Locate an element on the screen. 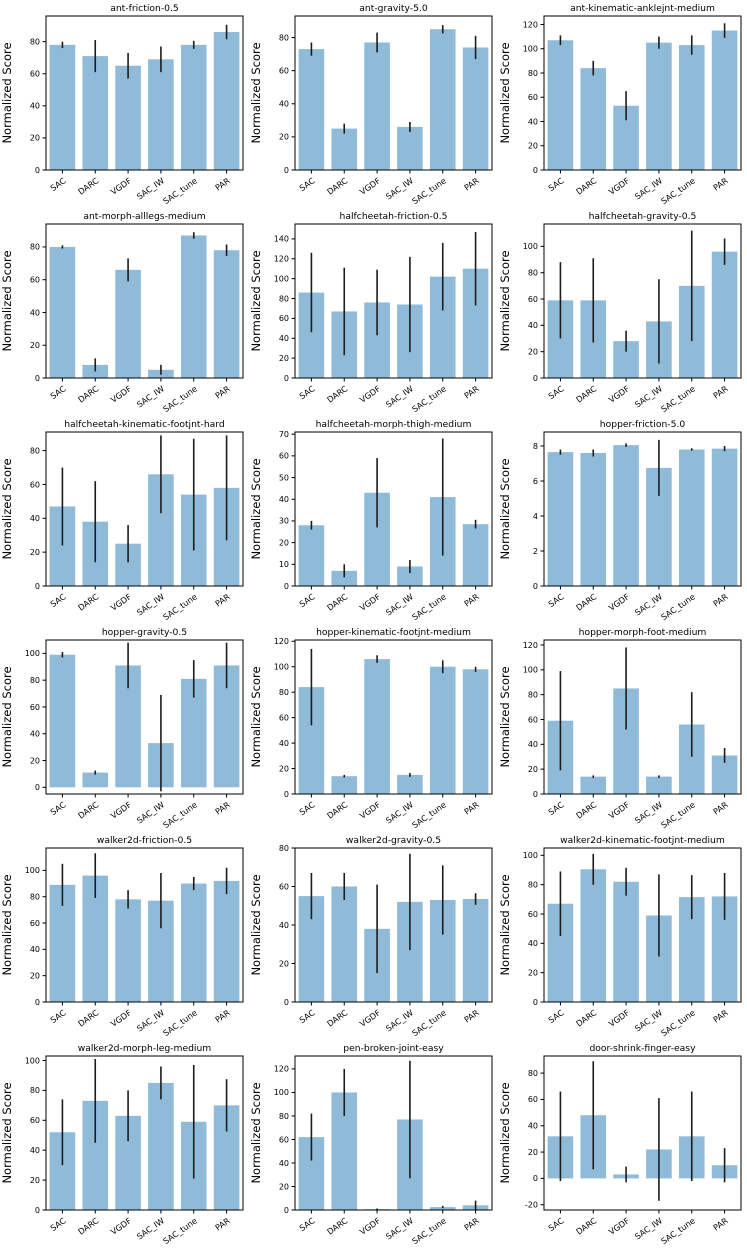  chart-title: walker2d-kinematic-footjnt-medium is located at coordinates (642, 840).